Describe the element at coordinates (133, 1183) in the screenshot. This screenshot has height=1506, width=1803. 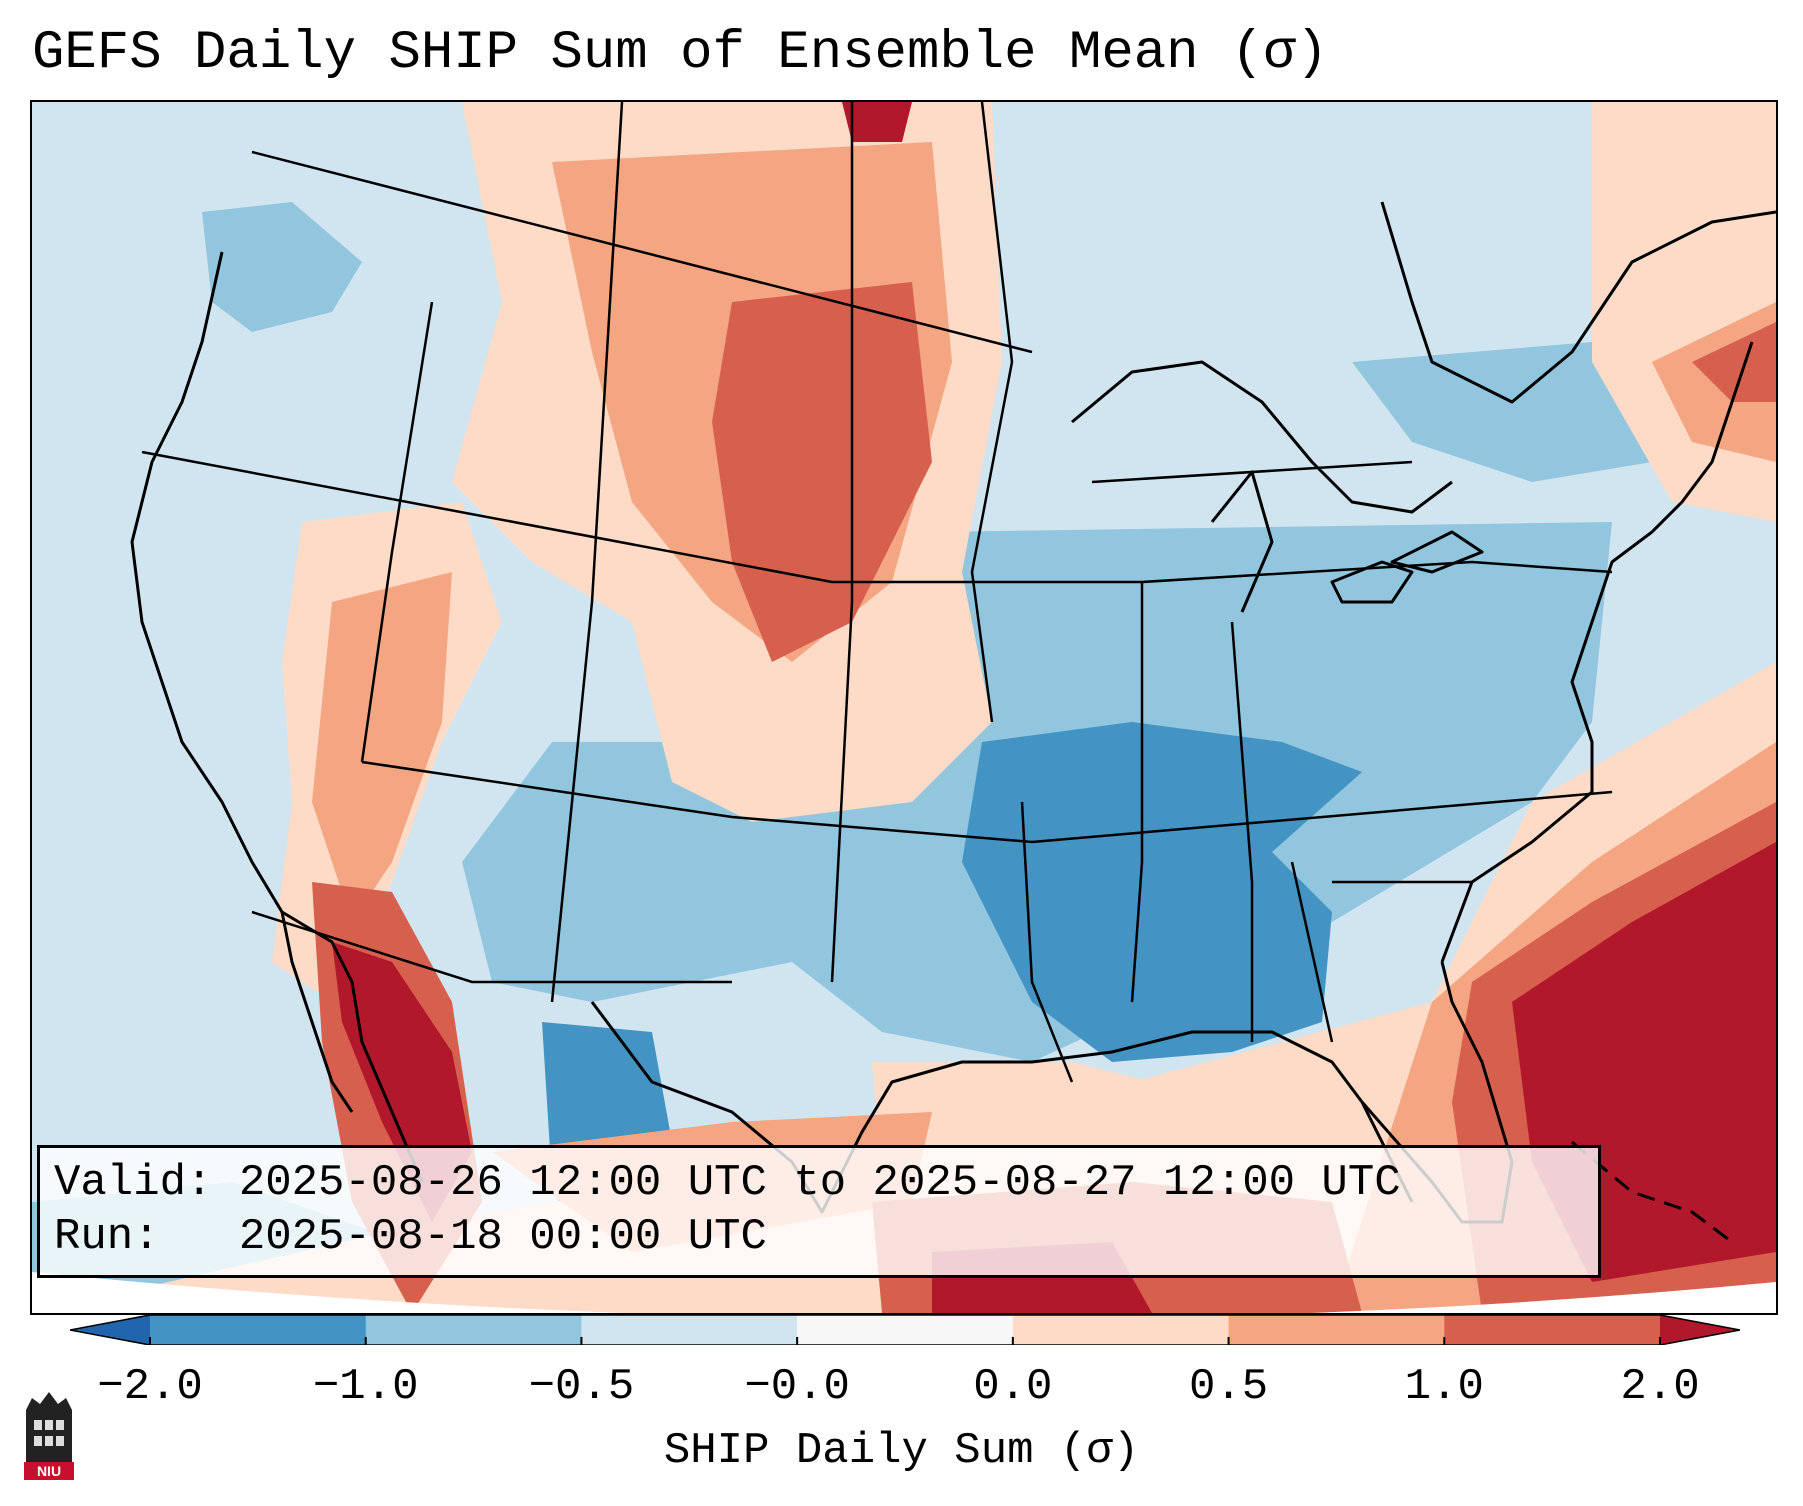
I see `valid-label: Valid:` at that location.